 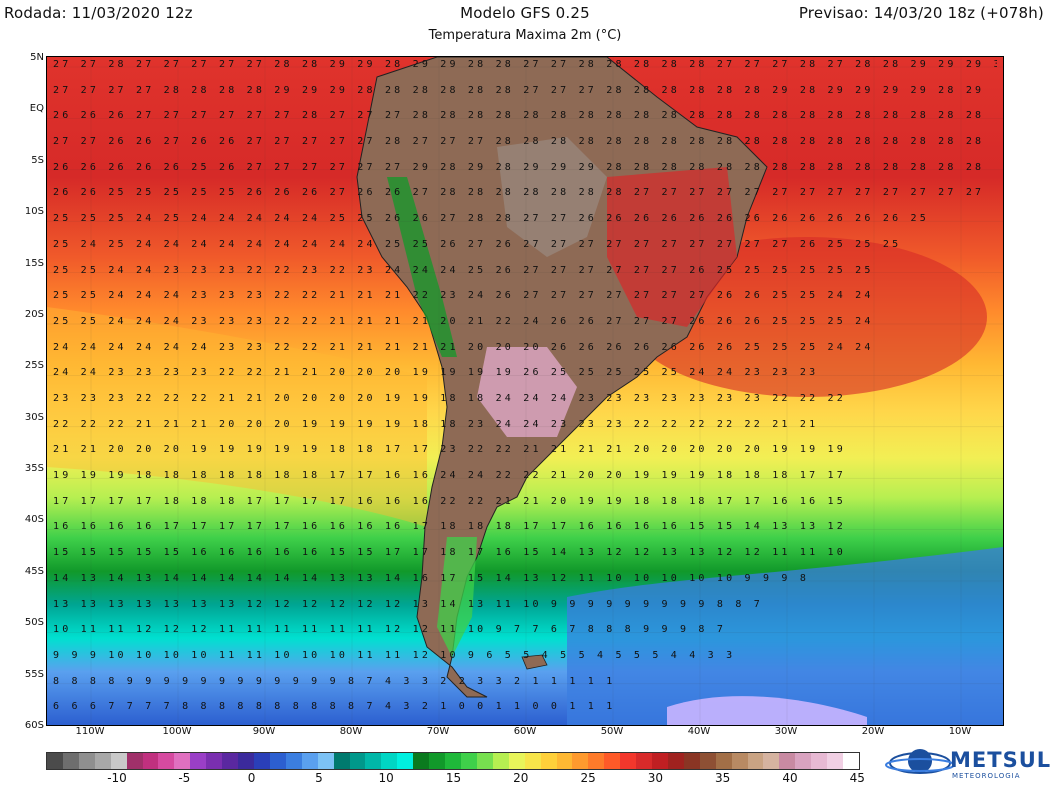 What do you see at coordinates (986, 776) in the screenshot?
I see `logo-tagline: METEOROLOGIA` at bounding box center [986, 776].